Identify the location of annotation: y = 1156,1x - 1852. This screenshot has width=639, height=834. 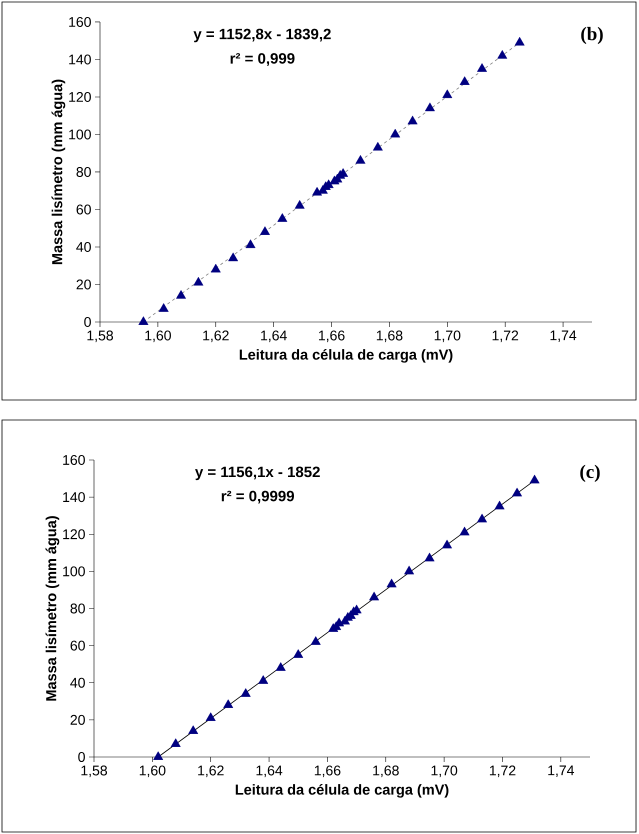
(257, 473).